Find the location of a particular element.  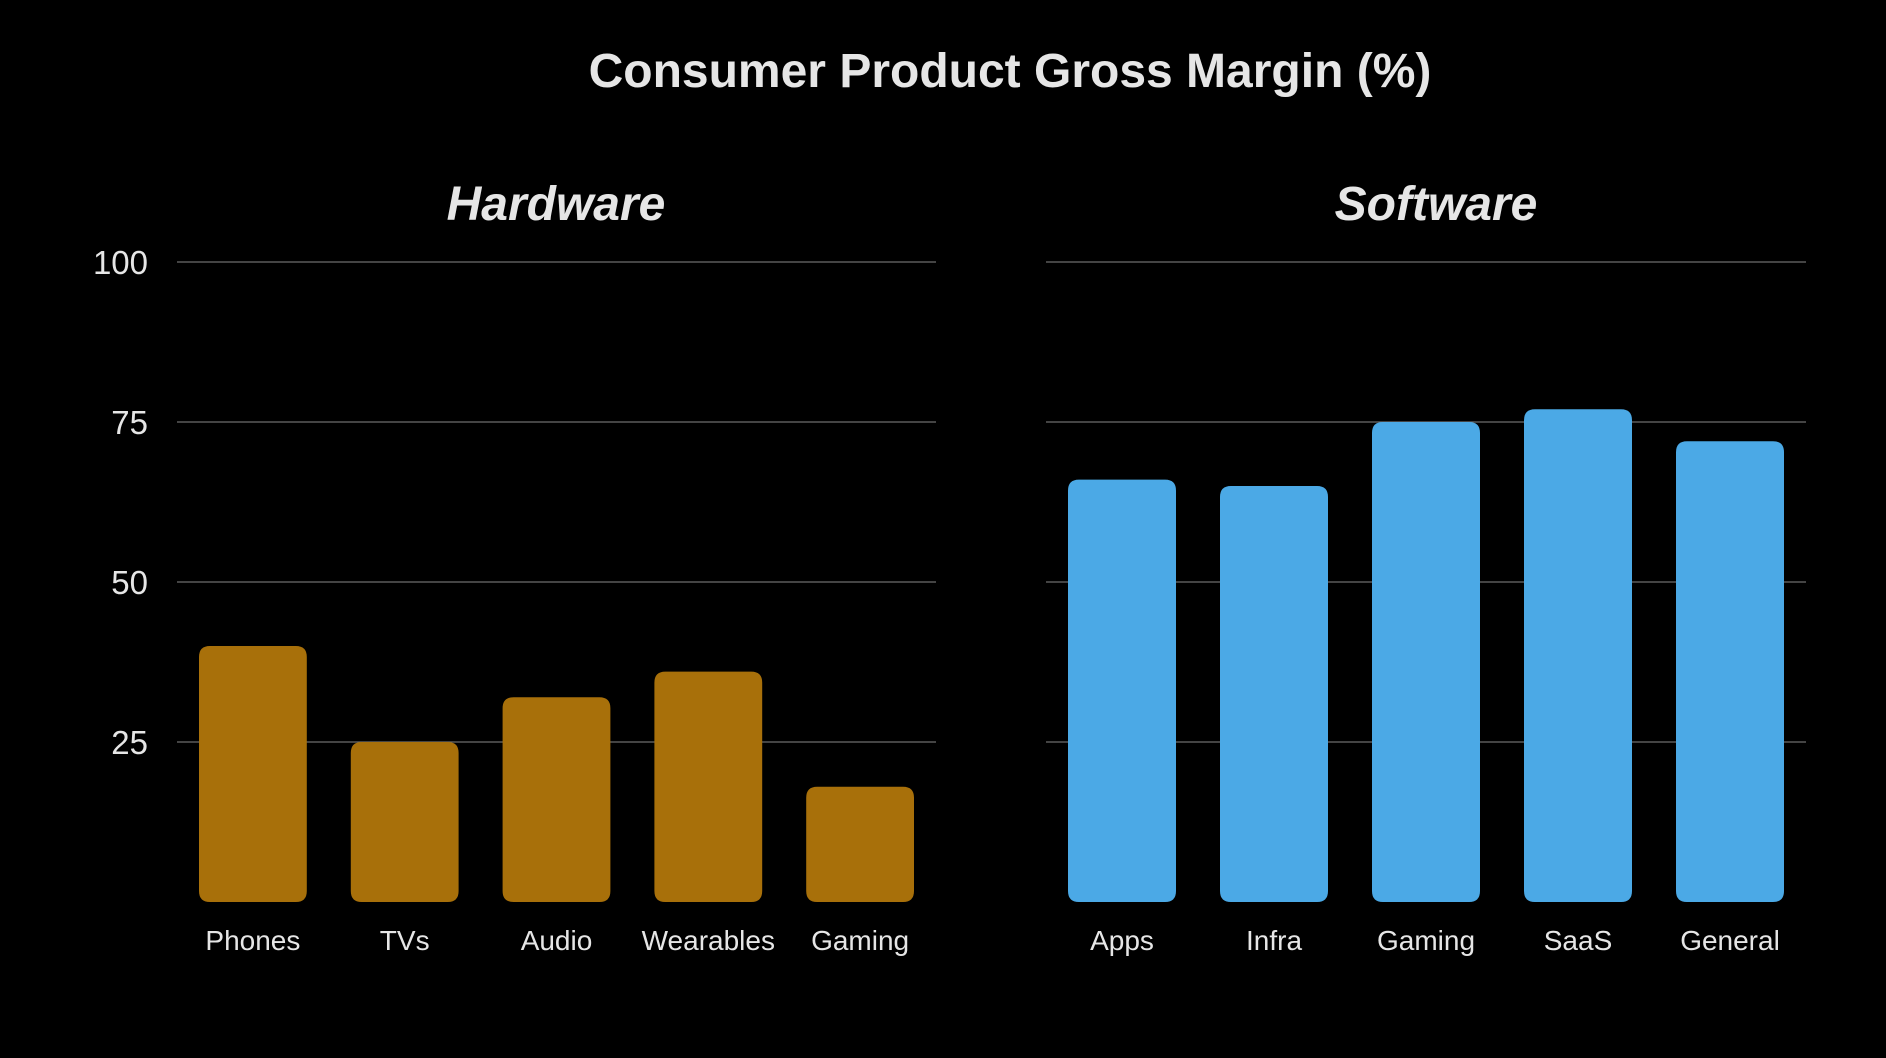

software-bar-gaming is located at coordinates (1426, 662).